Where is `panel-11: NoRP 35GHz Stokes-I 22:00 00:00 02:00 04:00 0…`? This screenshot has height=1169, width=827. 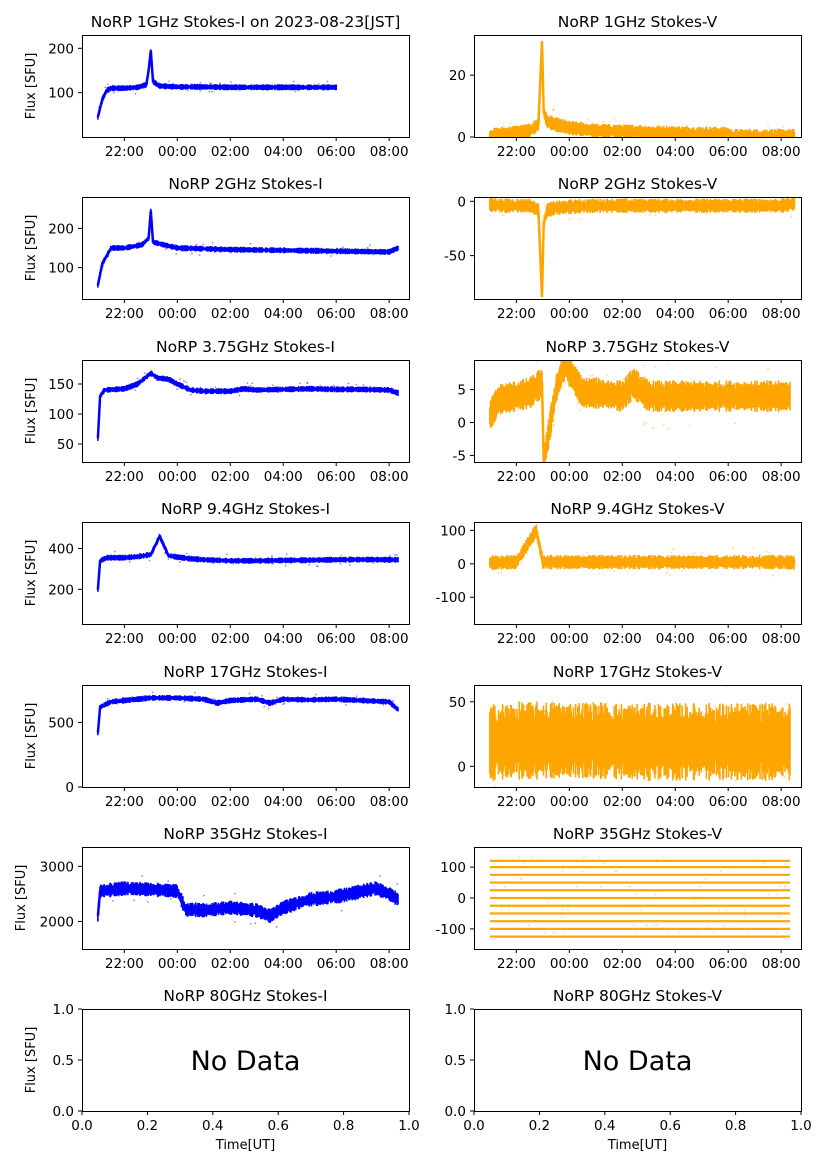 panel-11: NoRP 35GHz Stokes-I 22:00 00:00 02:00 04:00 0… is located at coordinates (212, 898).